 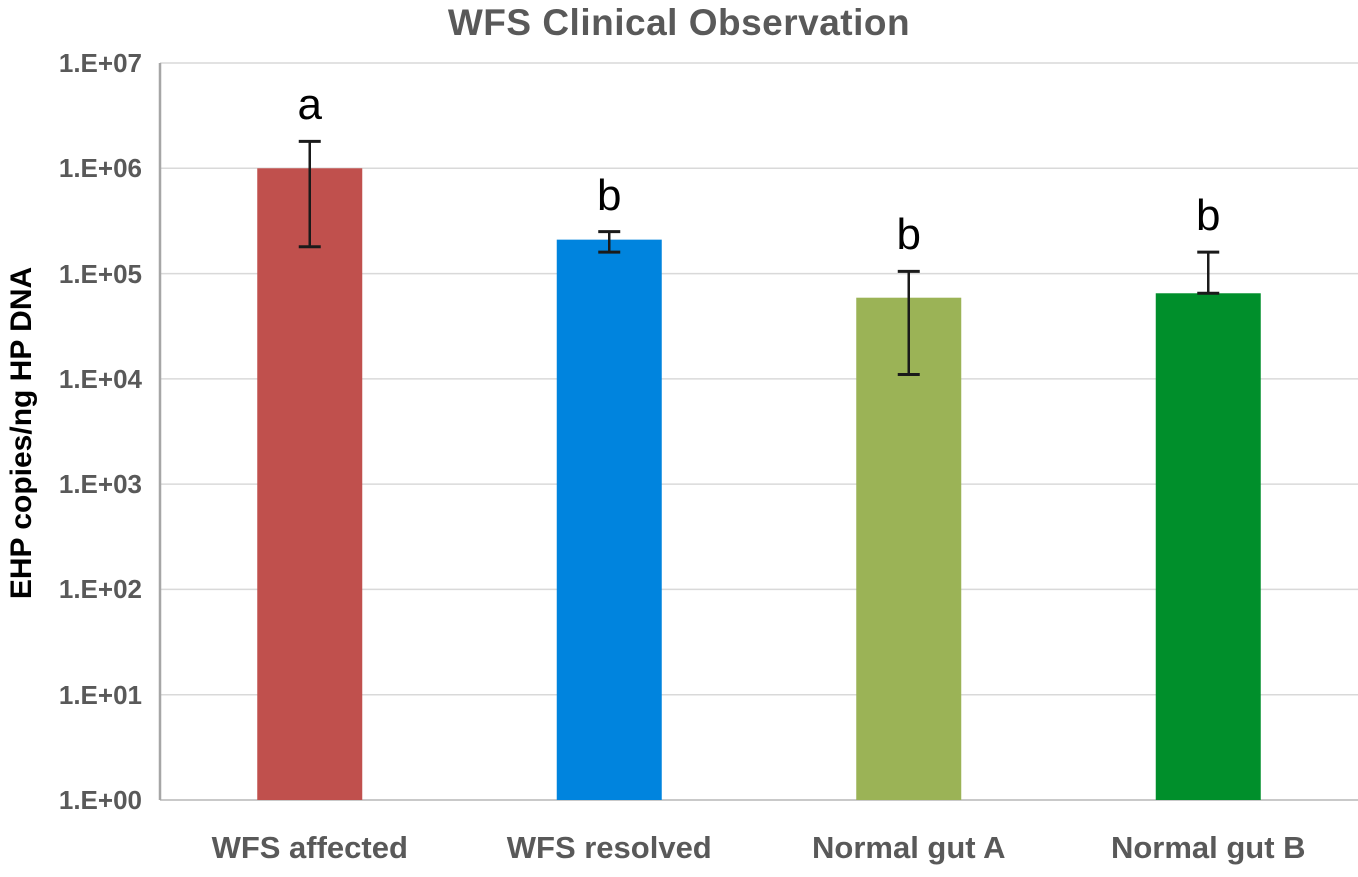 What do you see at coordinates (100, 63) in the screenshot?
I see `y-tick-label: 1.E+07` at bounding box center [100, 63].